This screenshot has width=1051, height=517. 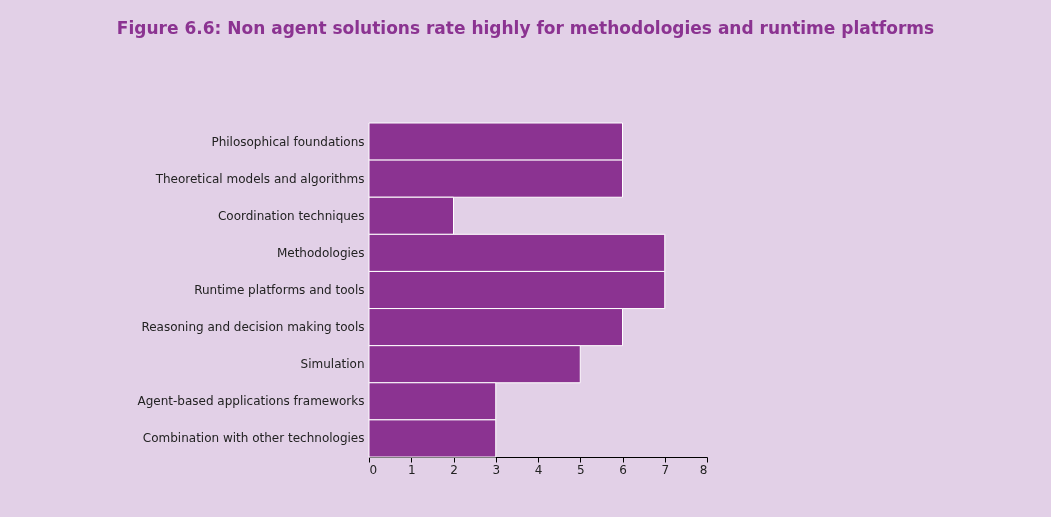 I want to click on chart-title: Figure 6.6: Non agent solutions rate highly for methodologies and runtime platforms, so click(x=525, y=27).